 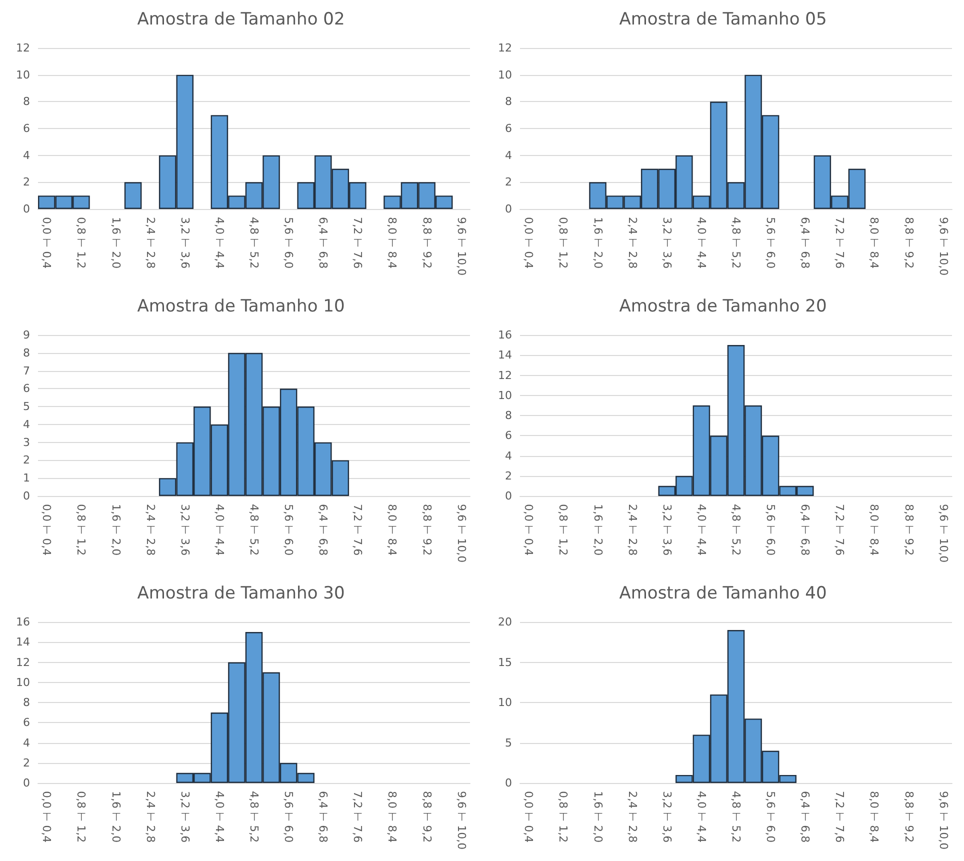 What do you see at coordinates (508, 455) in the screenshot?
I see `y-tick-label: 4` at bounding box center [508, 455].